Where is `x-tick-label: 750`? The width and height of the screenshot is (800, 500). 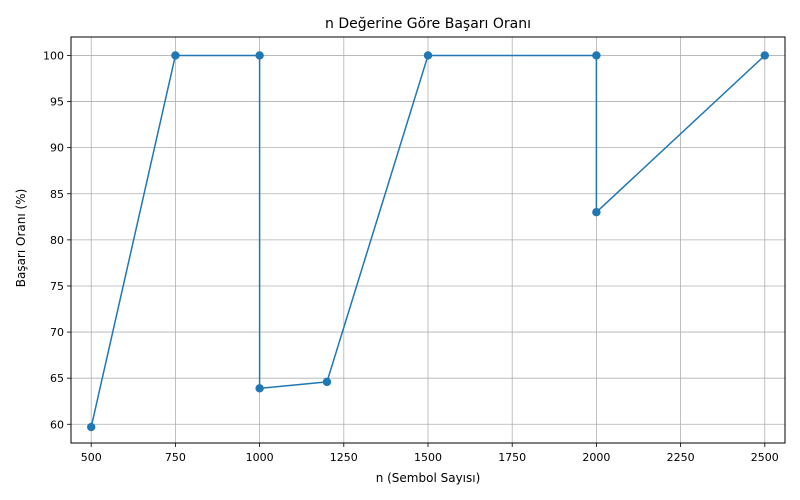
x-tick-label: 750 is located at coordinates (175, 457).